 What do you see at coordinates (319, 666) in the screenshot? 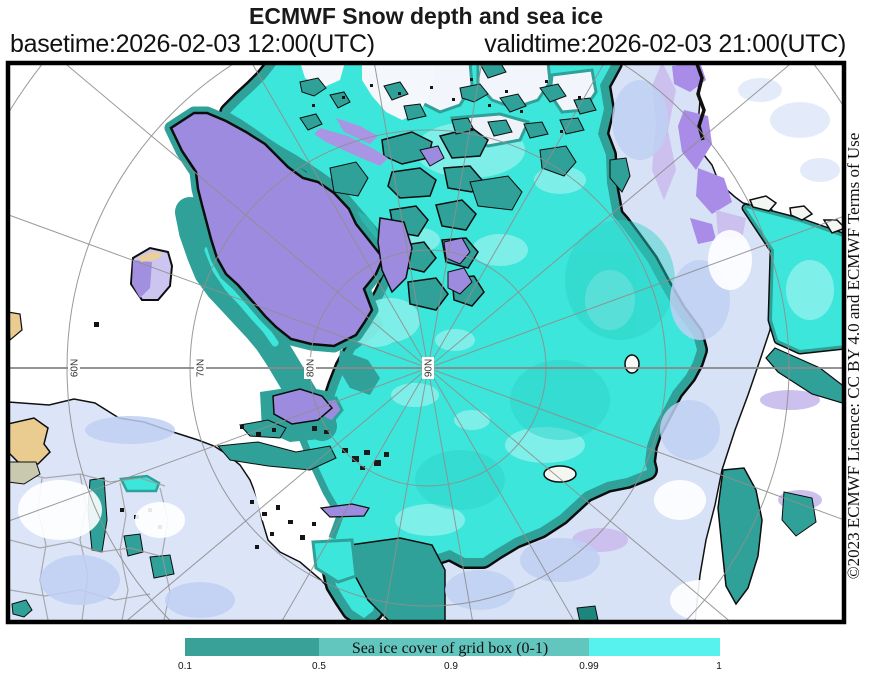
I see `svg-text: 0.5` at bounding box center [319, 666].